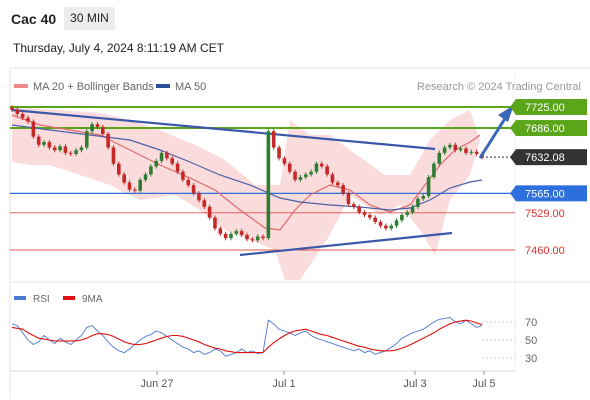 The width and height of the screenshot is (590, 400). I want to click on x-tick-label: Jul 5, so click(483, 384).